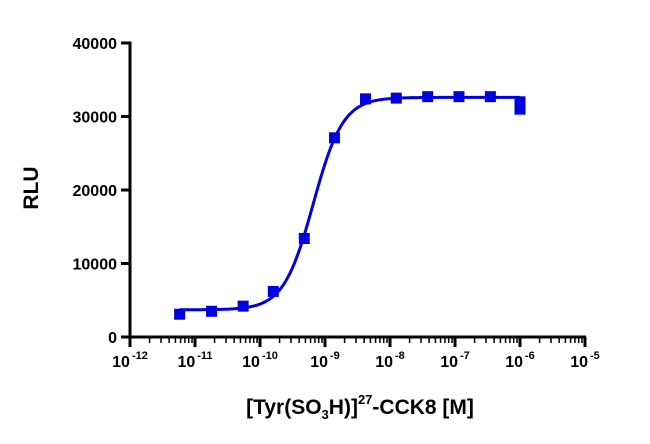 Image resolution: width=650 pixels, height=444 pixels. Describe the element at coordinates (325, 360) in the screenshot. I see `x-tick-label: 10 -9` at that location.